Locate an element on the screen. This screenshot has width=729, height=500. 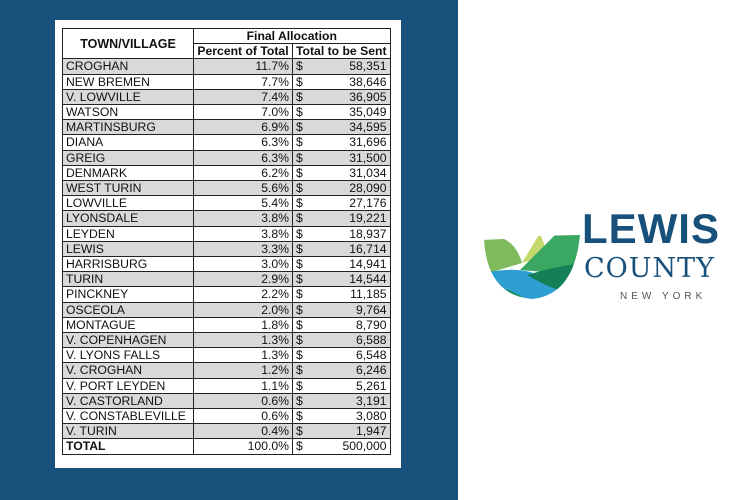
amount-cell: 500,000 is located at coordinates (361, 446).